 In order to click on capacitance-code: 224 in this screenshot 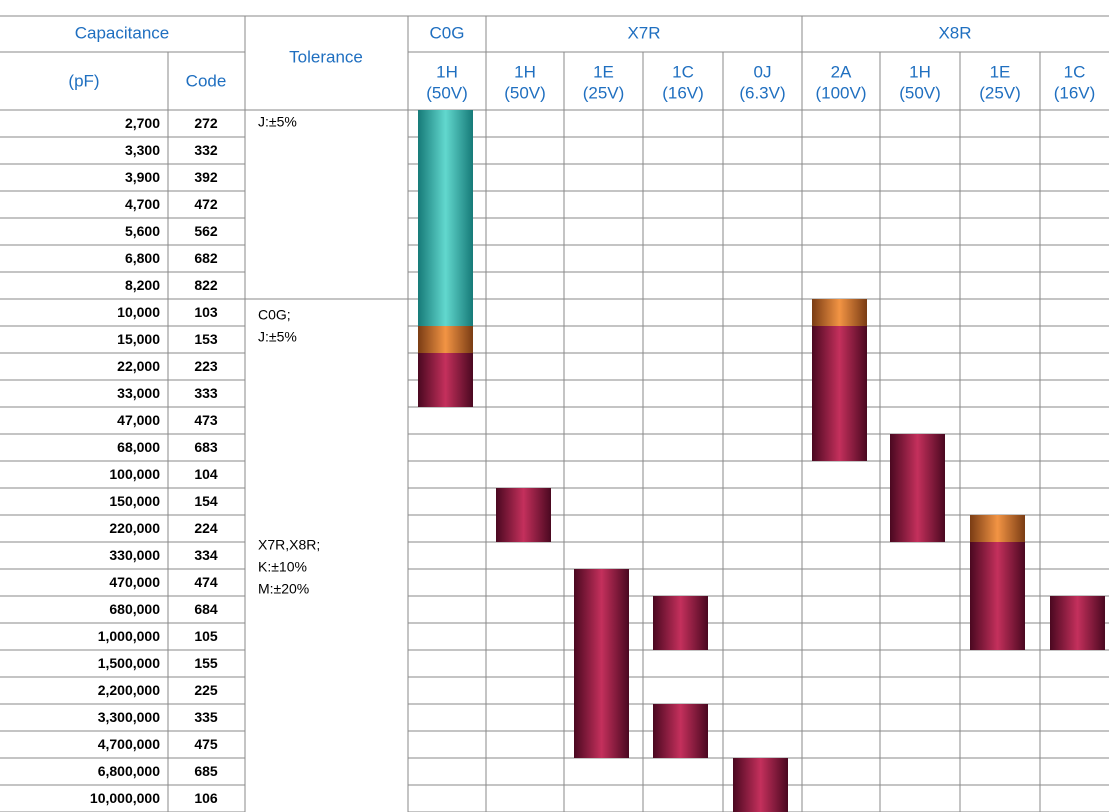, I will do `click(206, 528)`.